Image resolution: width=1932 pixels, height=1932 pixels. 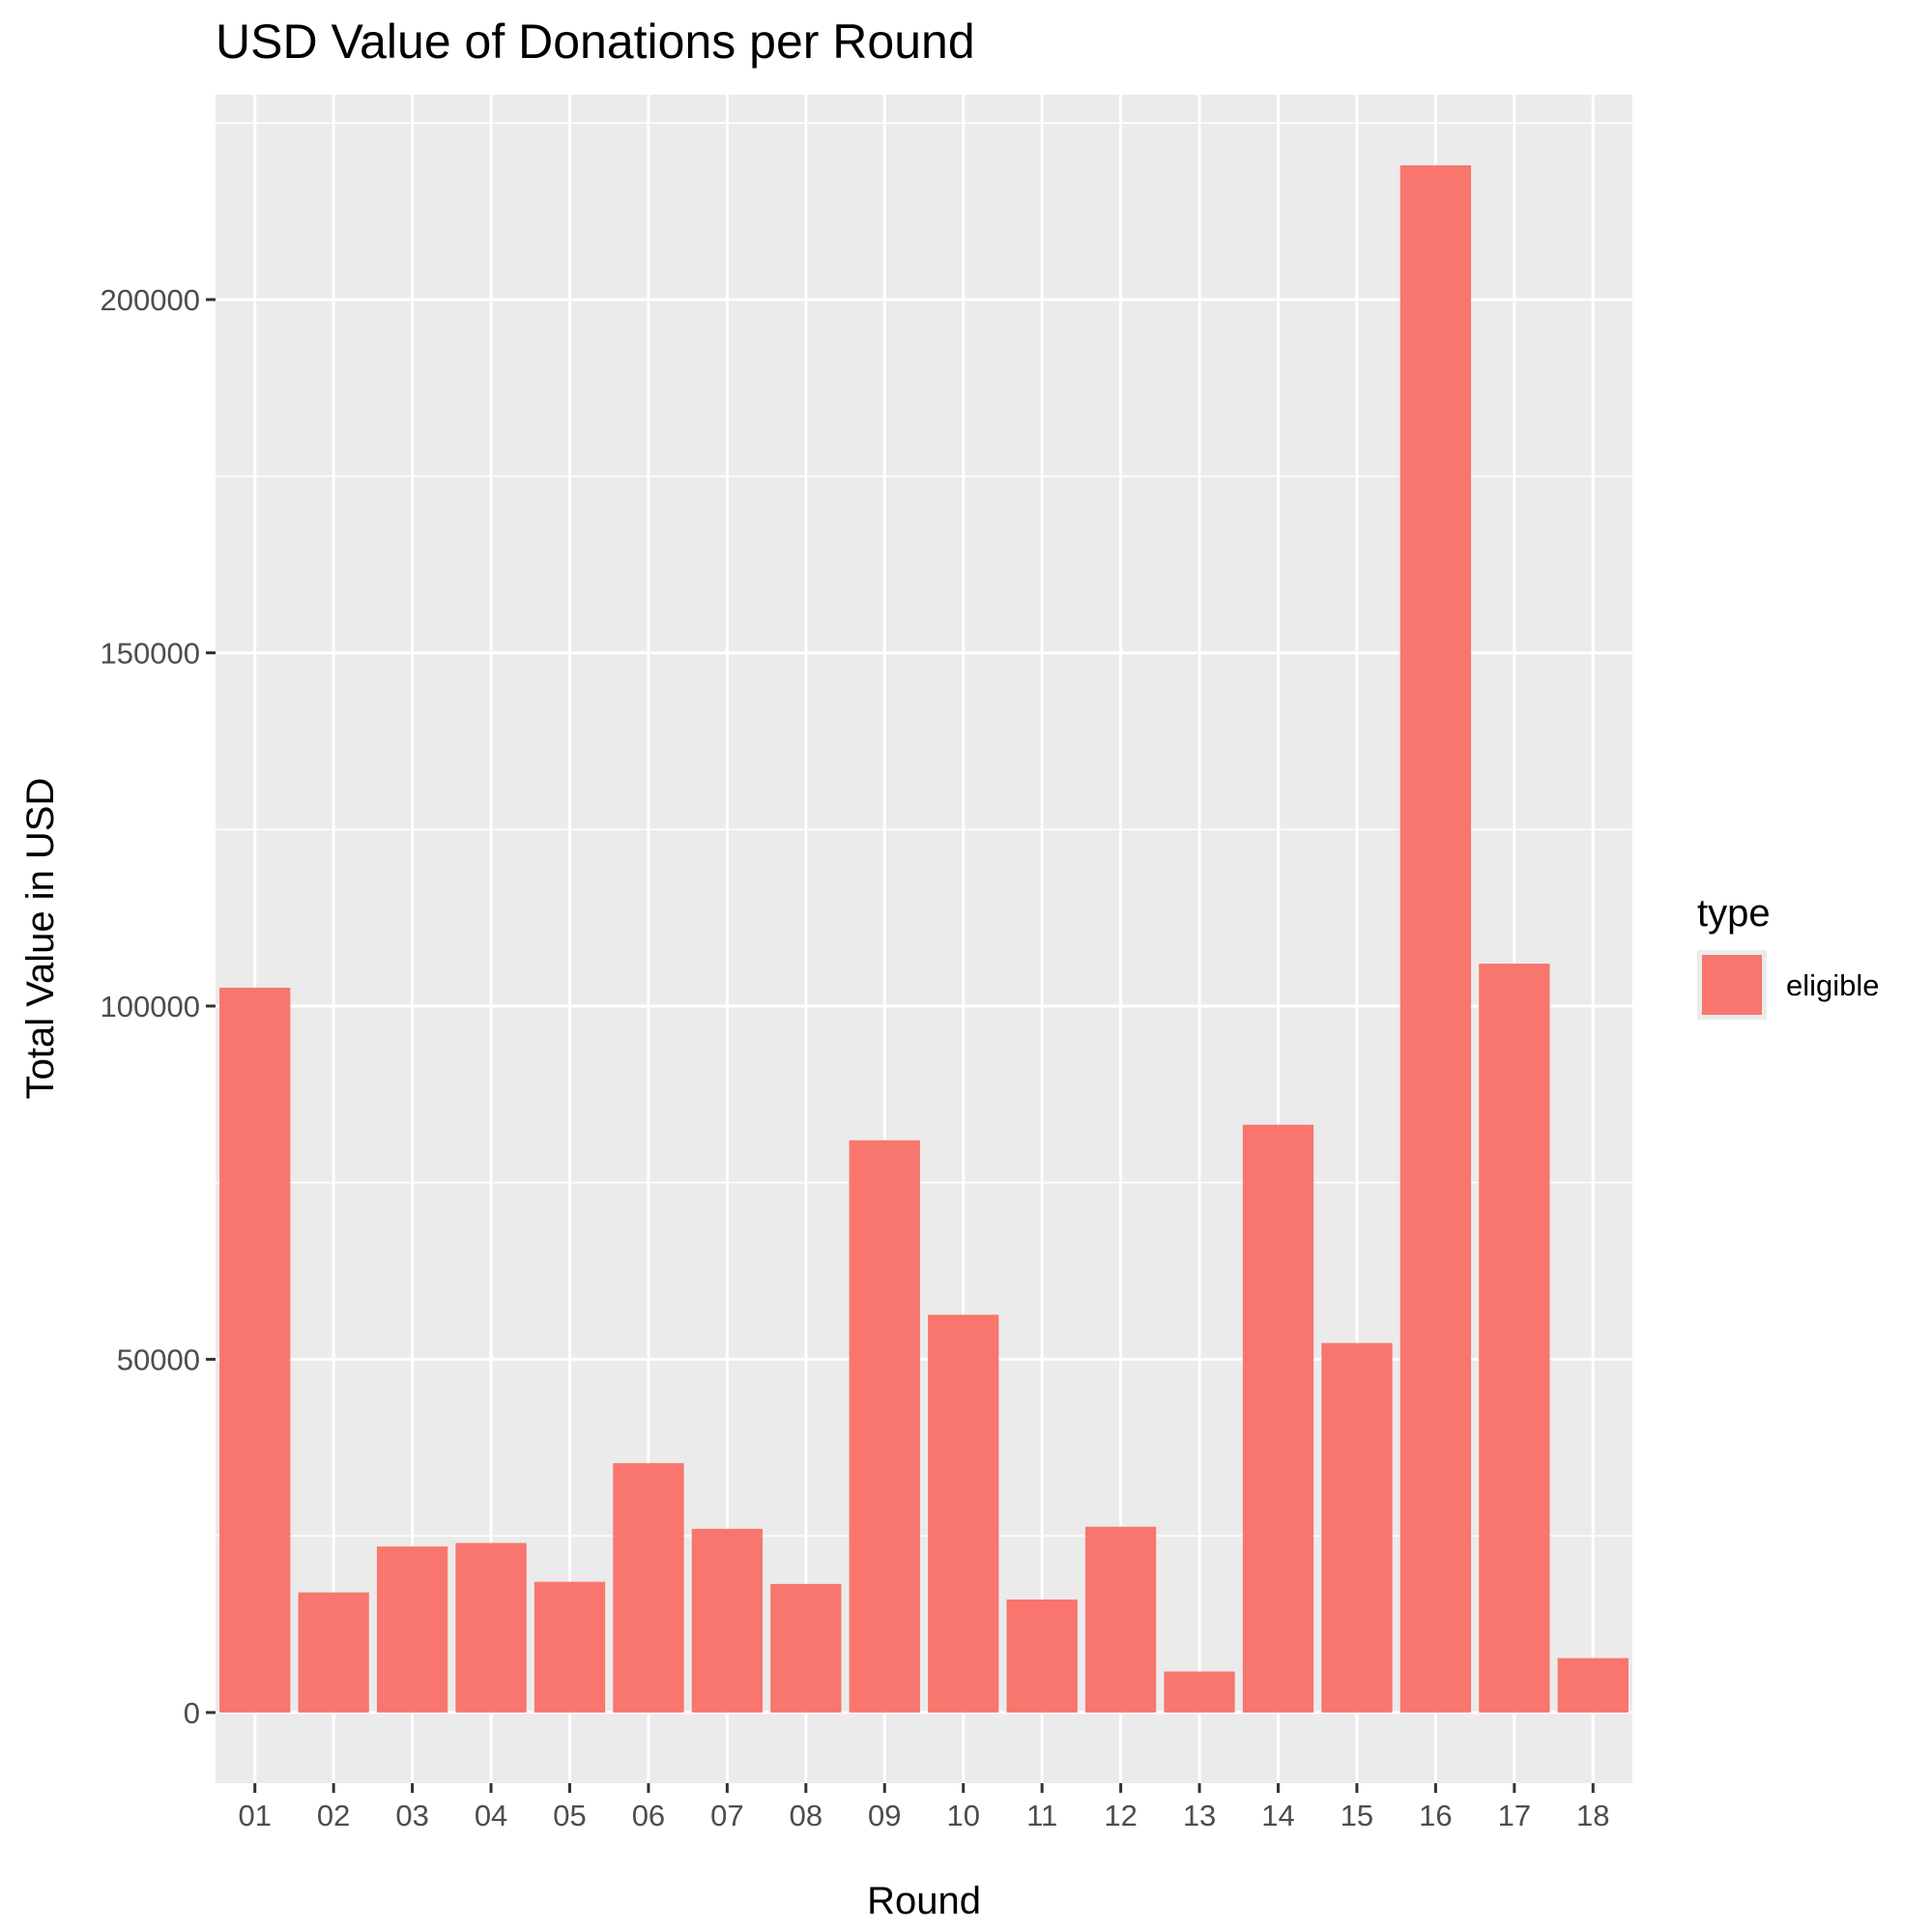 I want to click on x-tick-label: 10, so click(x=962, y=1815).